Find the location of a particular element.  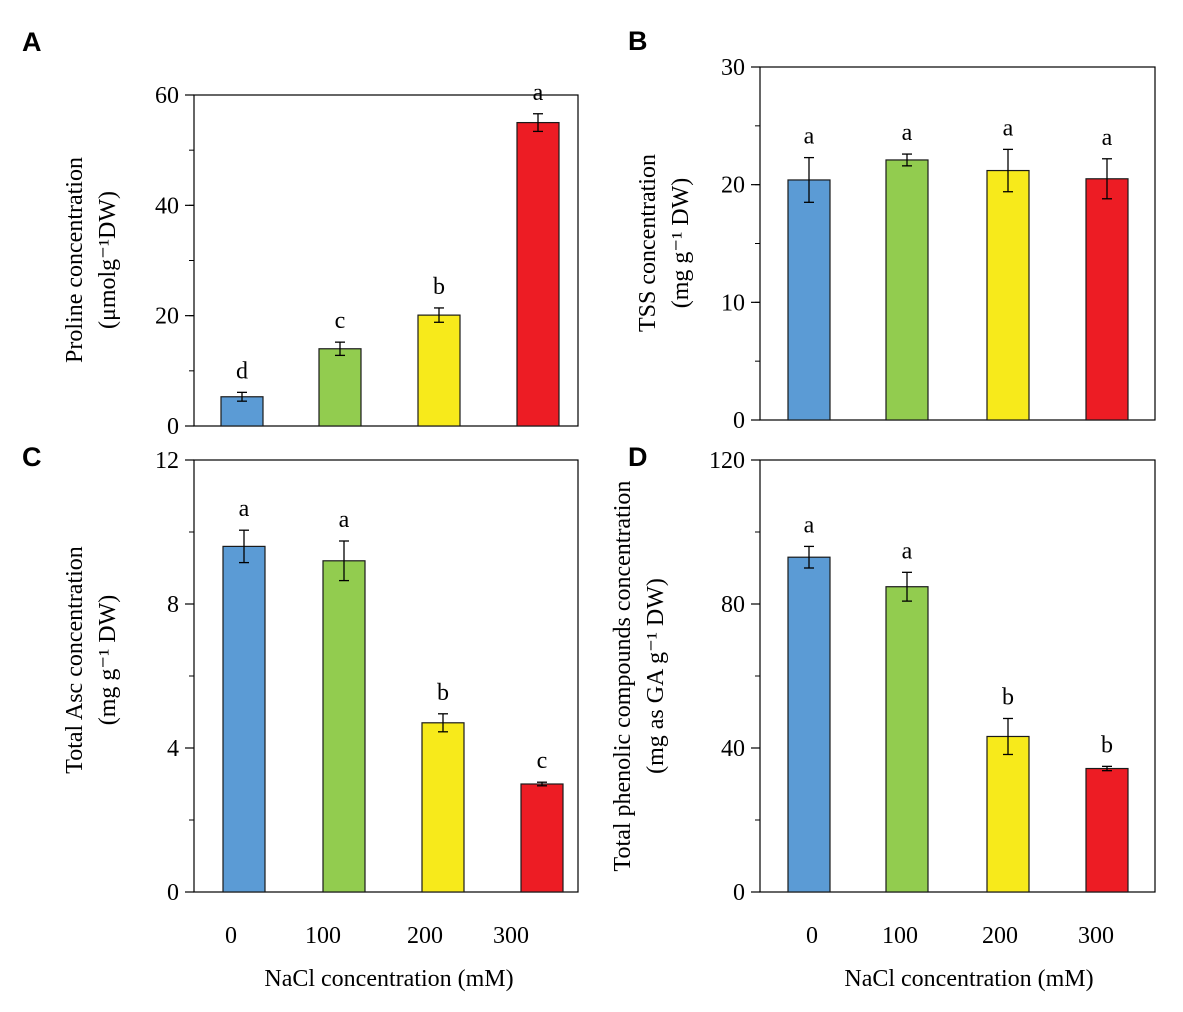

y-tick-label: 8 is located at coordinates (173, 605).